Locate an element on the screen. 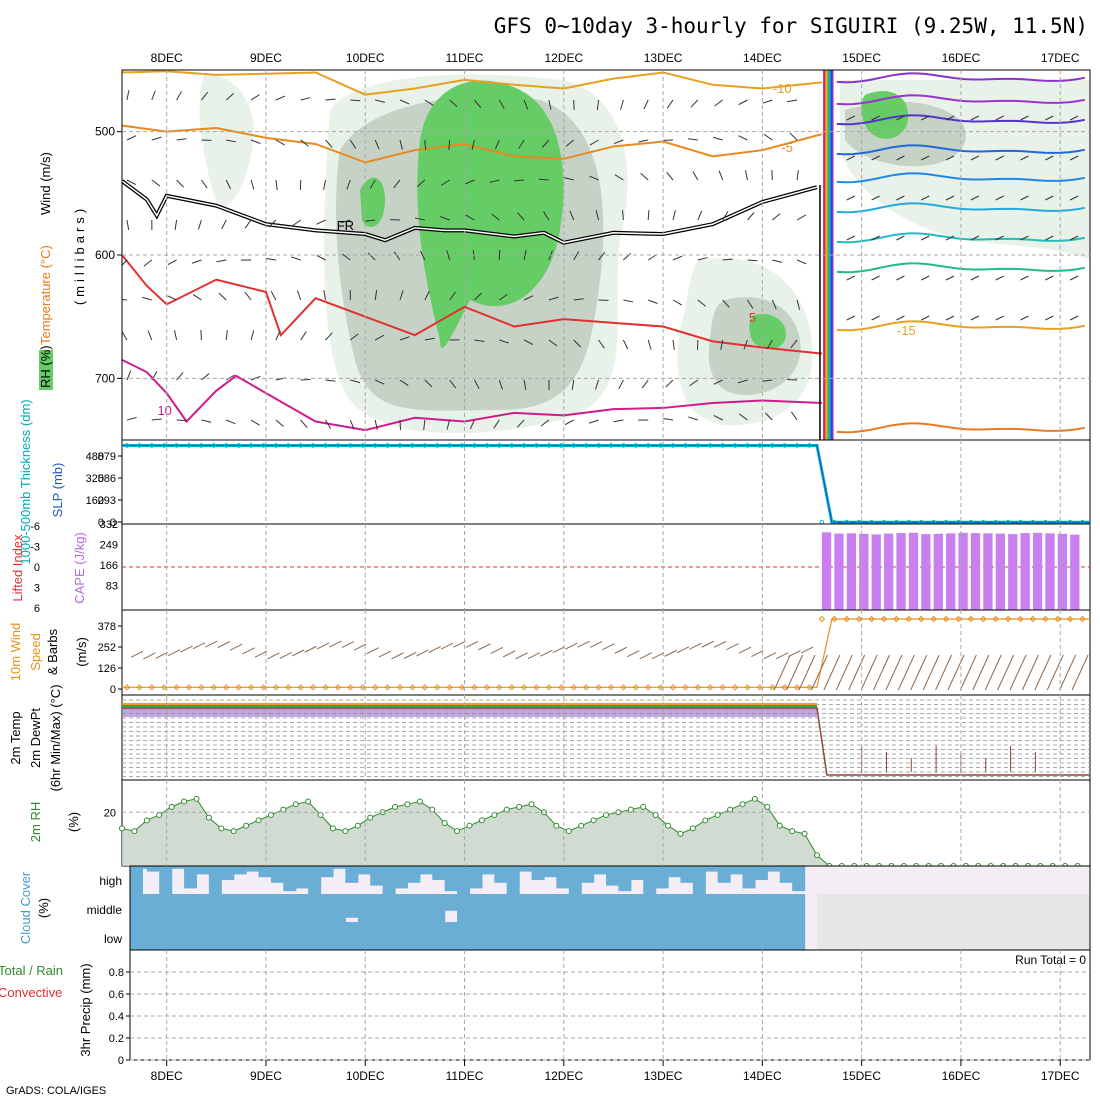 This screenshot has width=1100, height=1100. tick-label: 879 is located at coordinates (107, 457).